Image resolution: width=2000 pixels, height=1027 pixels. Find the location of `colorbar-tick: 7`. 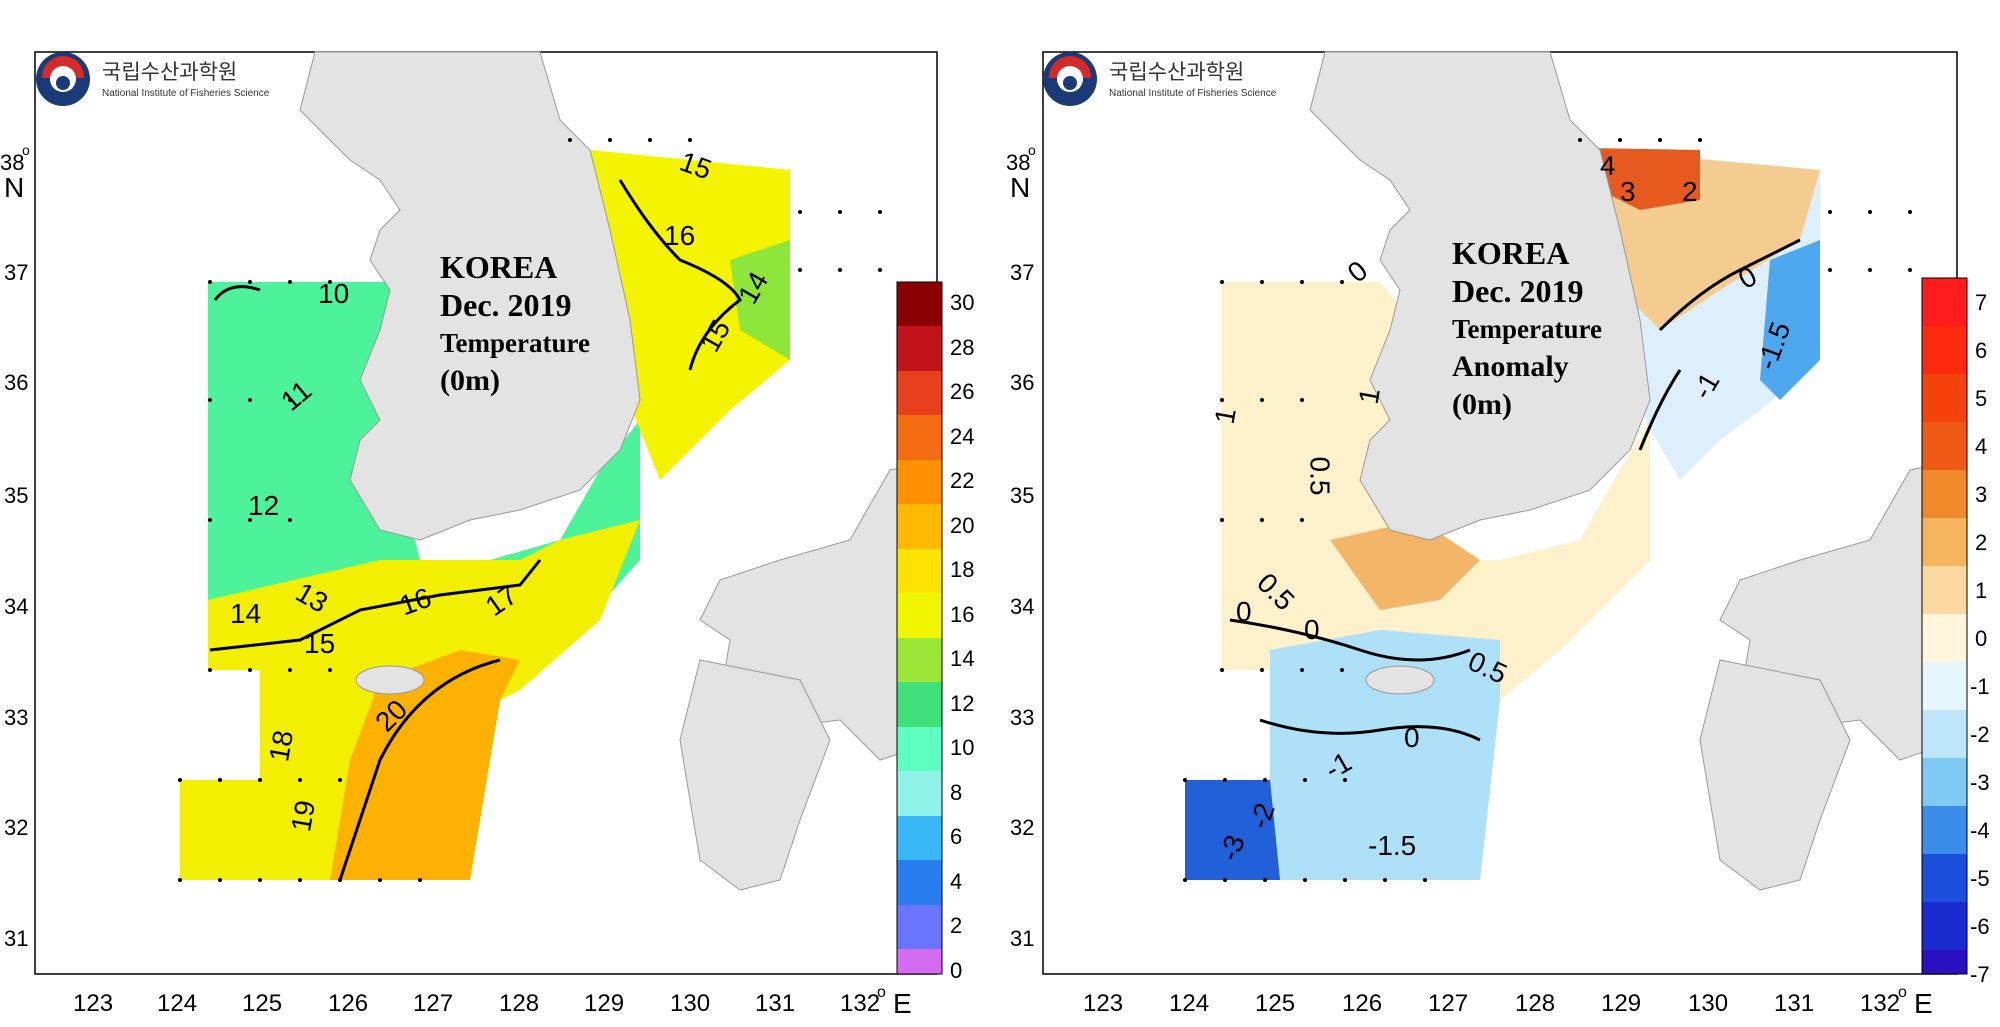

colorbar-tick: 7 is located at coordinates (1981, 302).